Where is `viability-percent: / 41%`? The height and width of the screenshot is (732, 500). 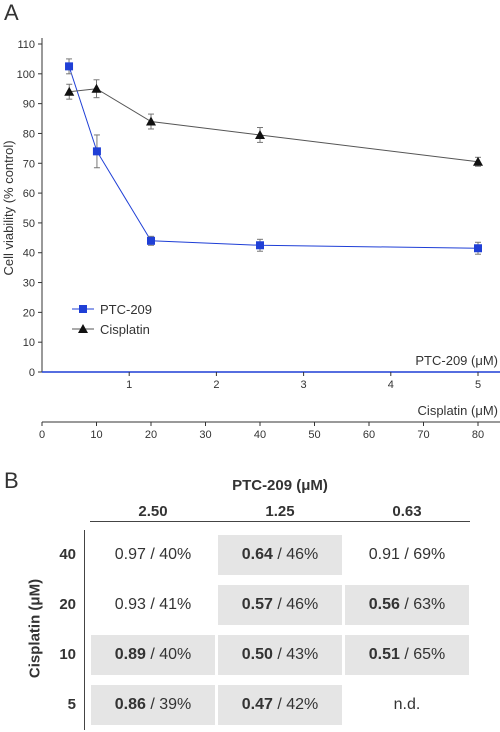 viability-percent: / 41% is located at coordinates (168, 604).